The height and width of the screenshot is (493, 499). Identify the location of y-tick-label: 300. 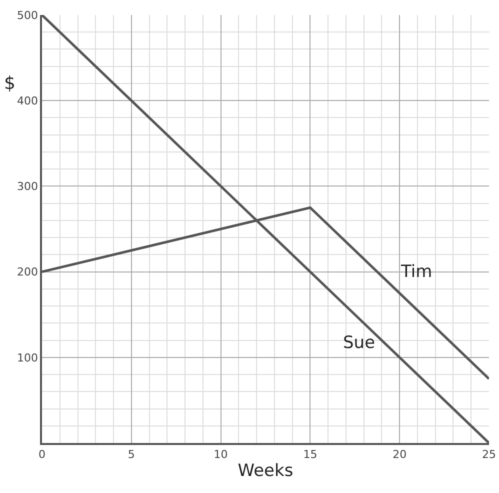
(27, 187).